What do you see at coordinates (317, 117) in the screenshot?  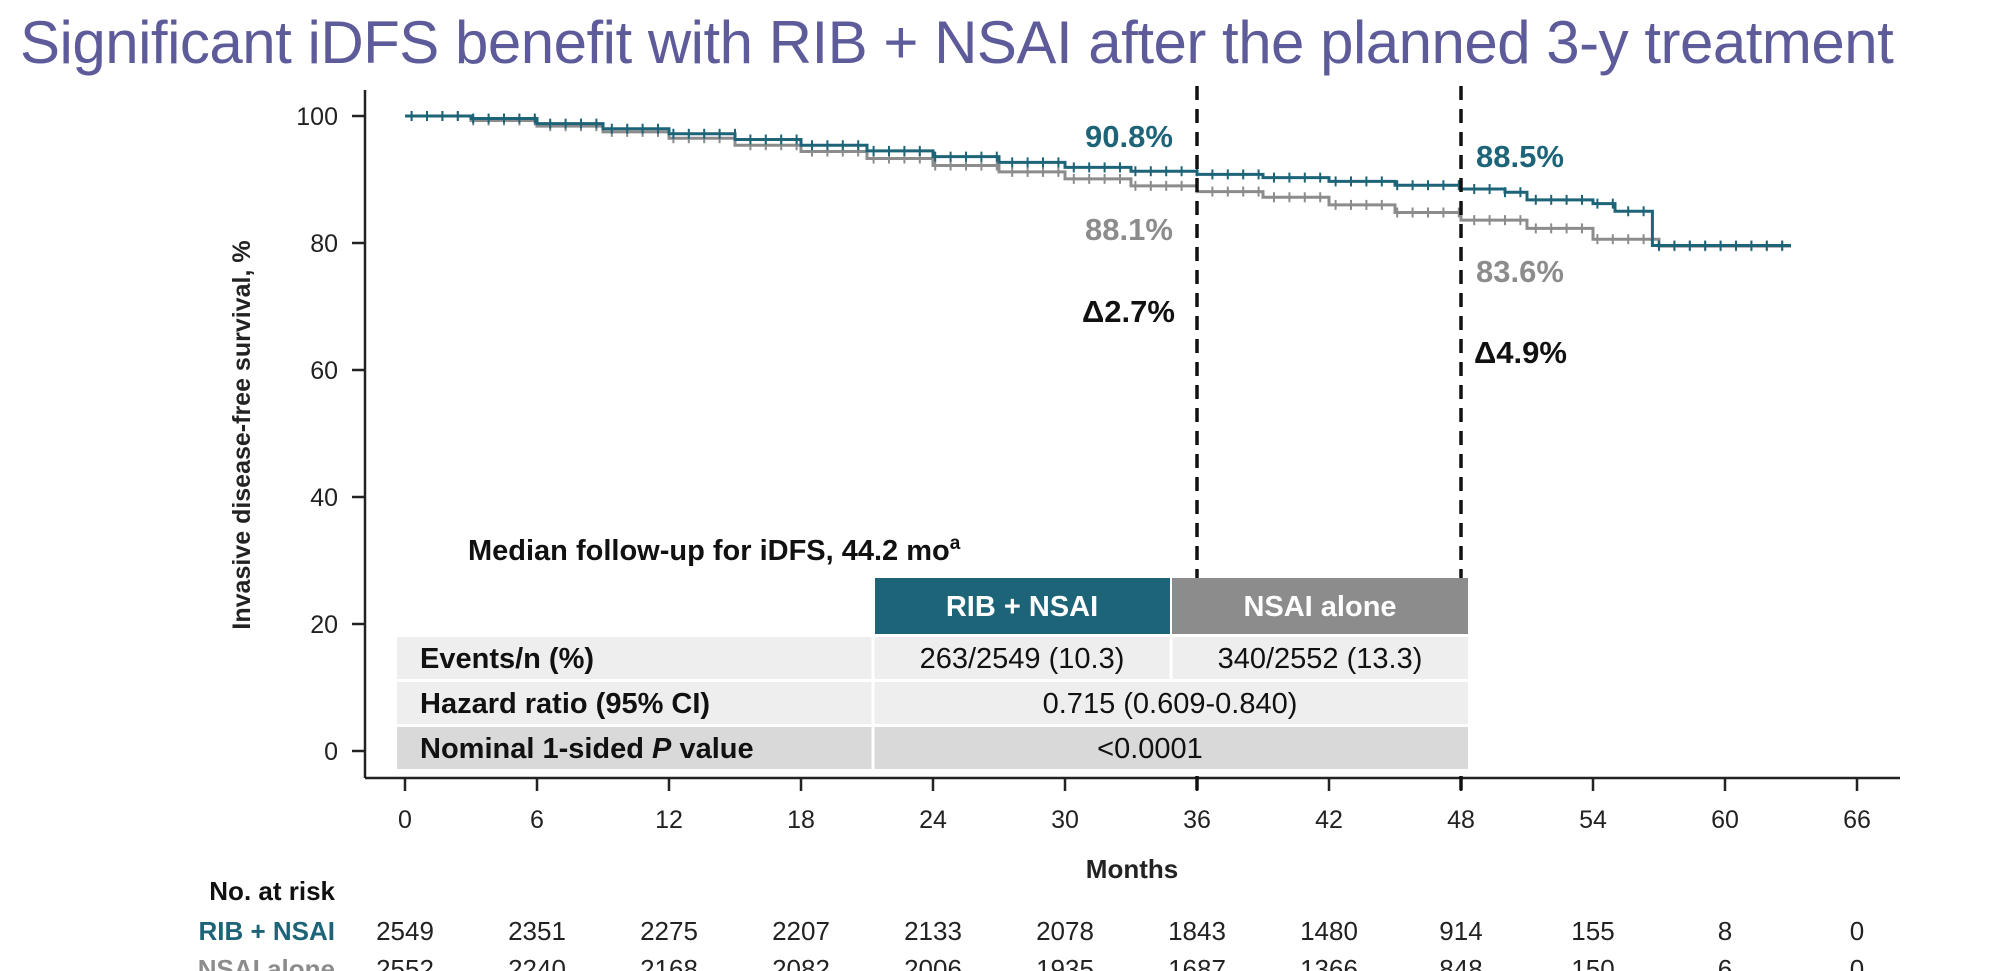 I see `y-tick-label: 100` at bounding box center [317, 117].